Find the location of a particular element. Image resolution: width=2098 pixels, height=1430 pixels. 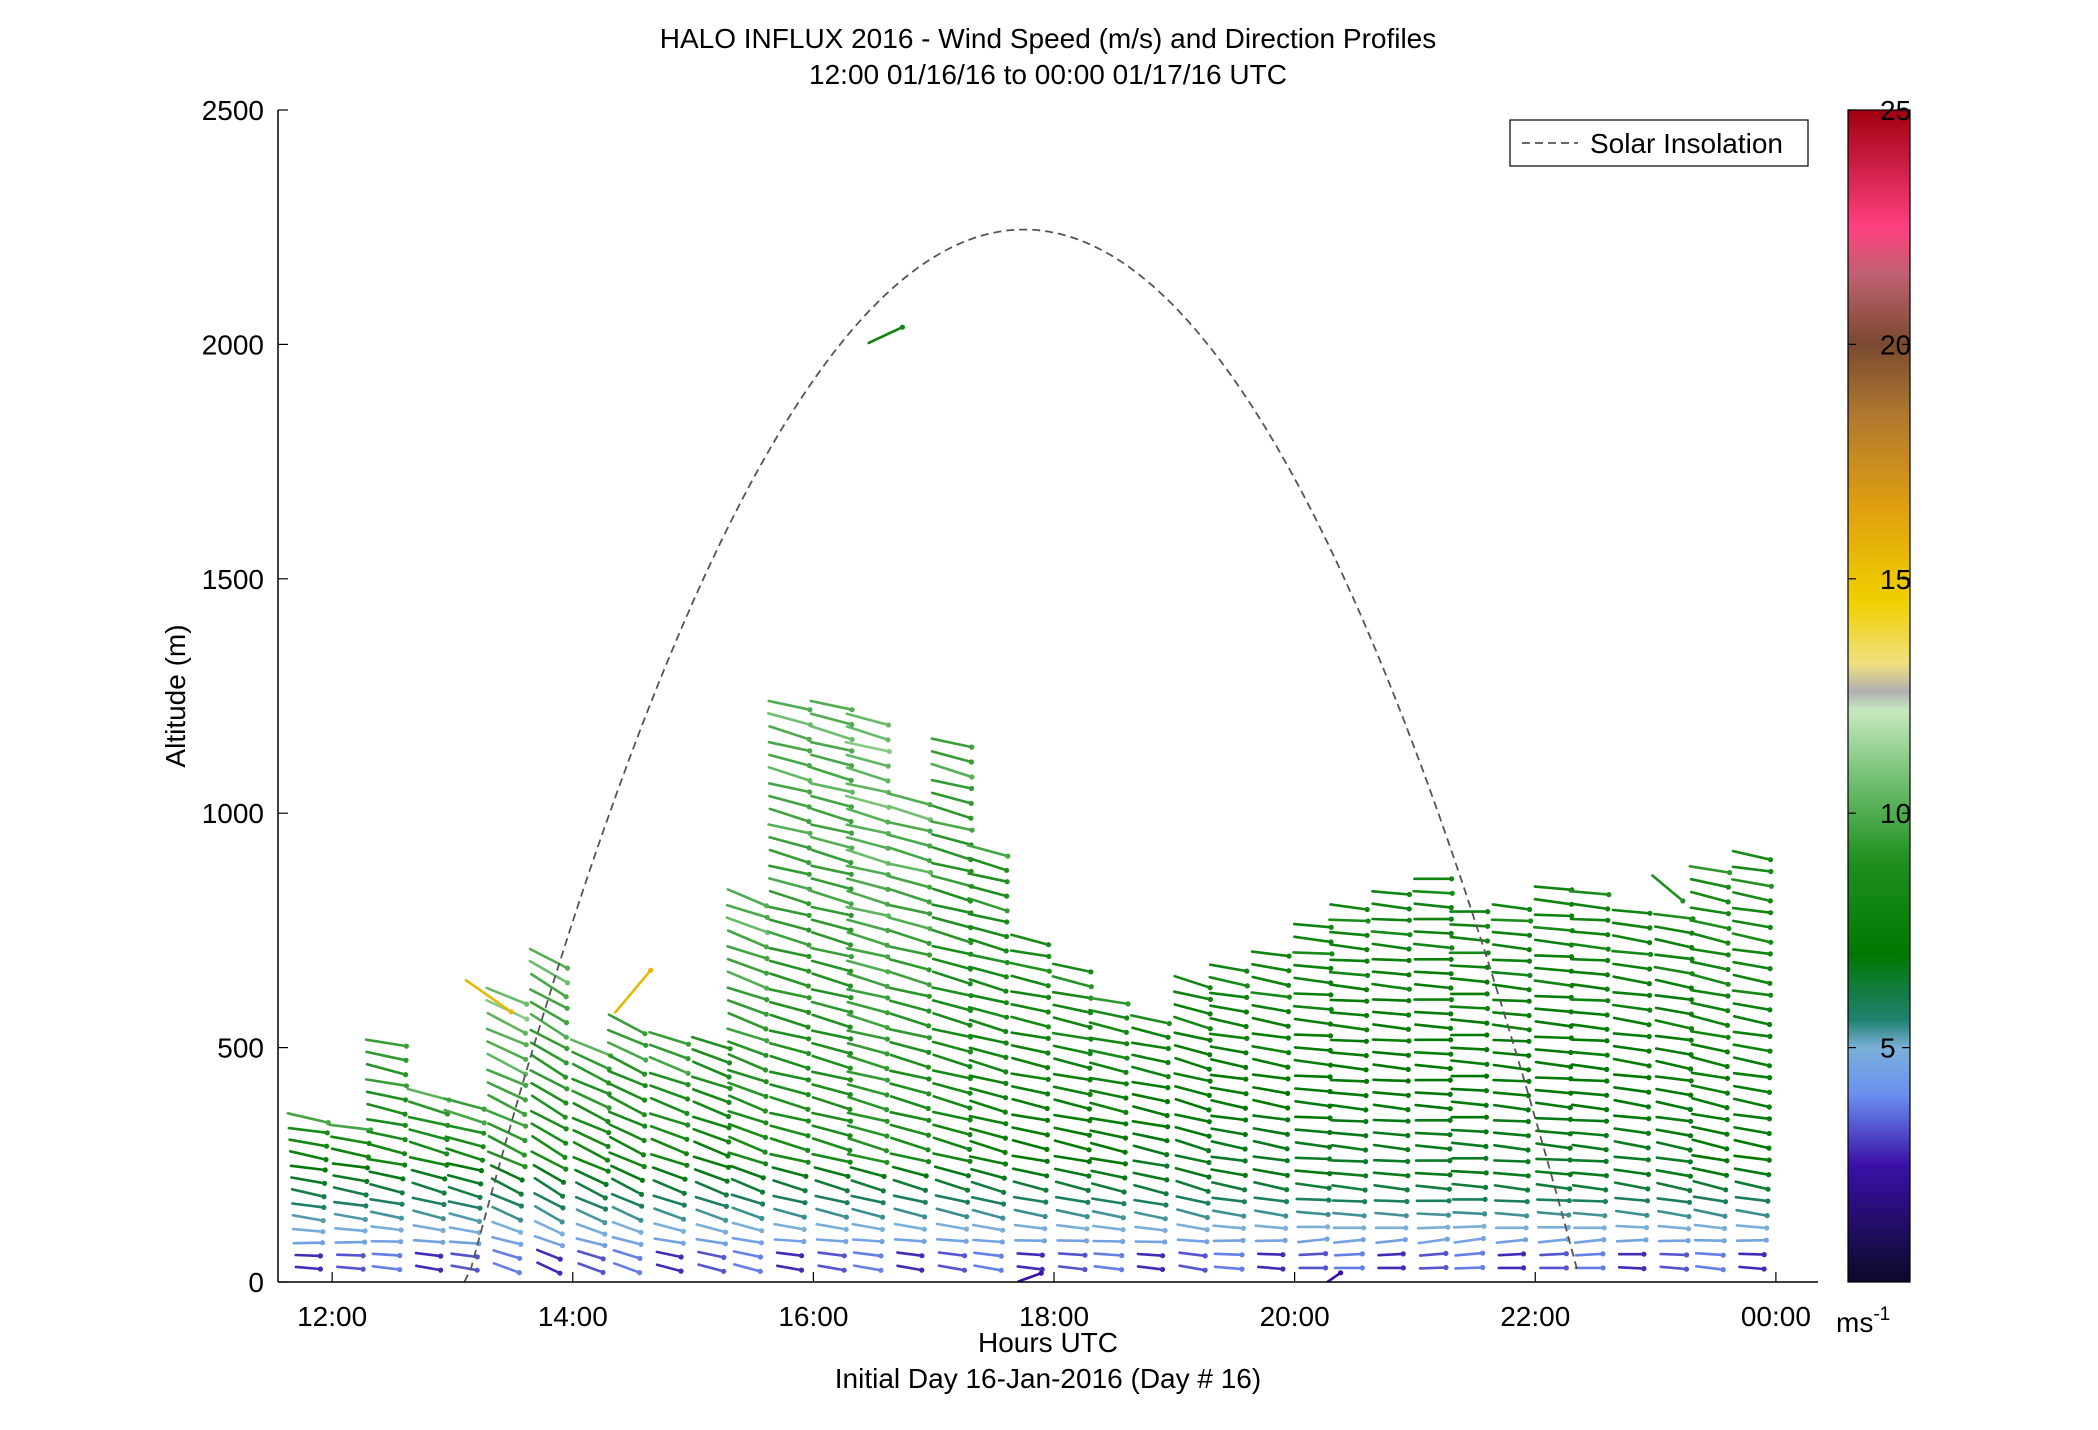

x-tick-label: 20:00 is located at coordinates (1295, 1316).